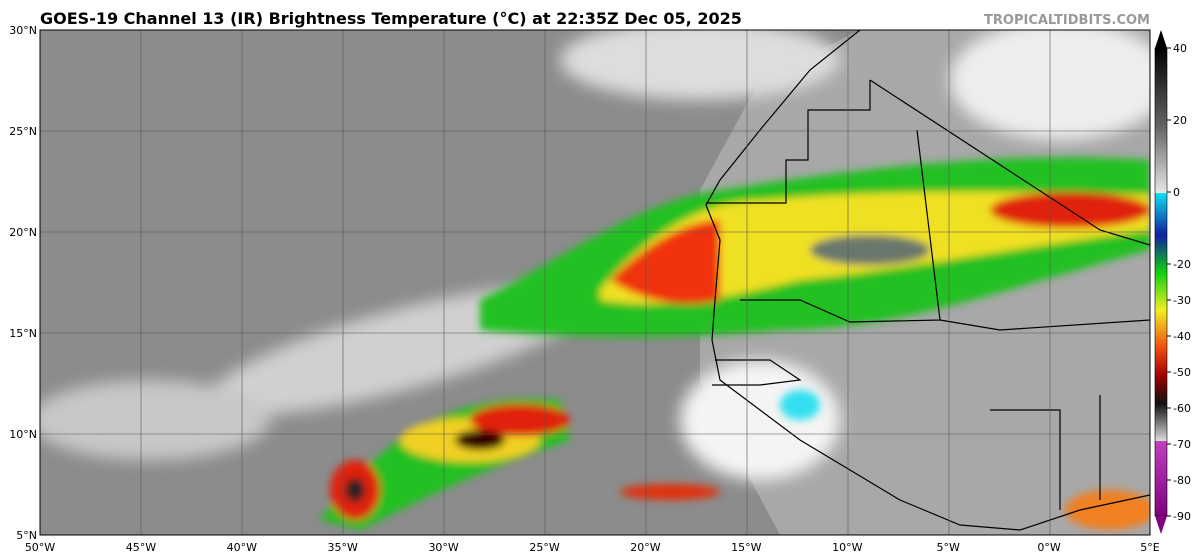 This screenshot has height=557, width=1200. I want to click on lon-label: 35°W, so click(343, 547).